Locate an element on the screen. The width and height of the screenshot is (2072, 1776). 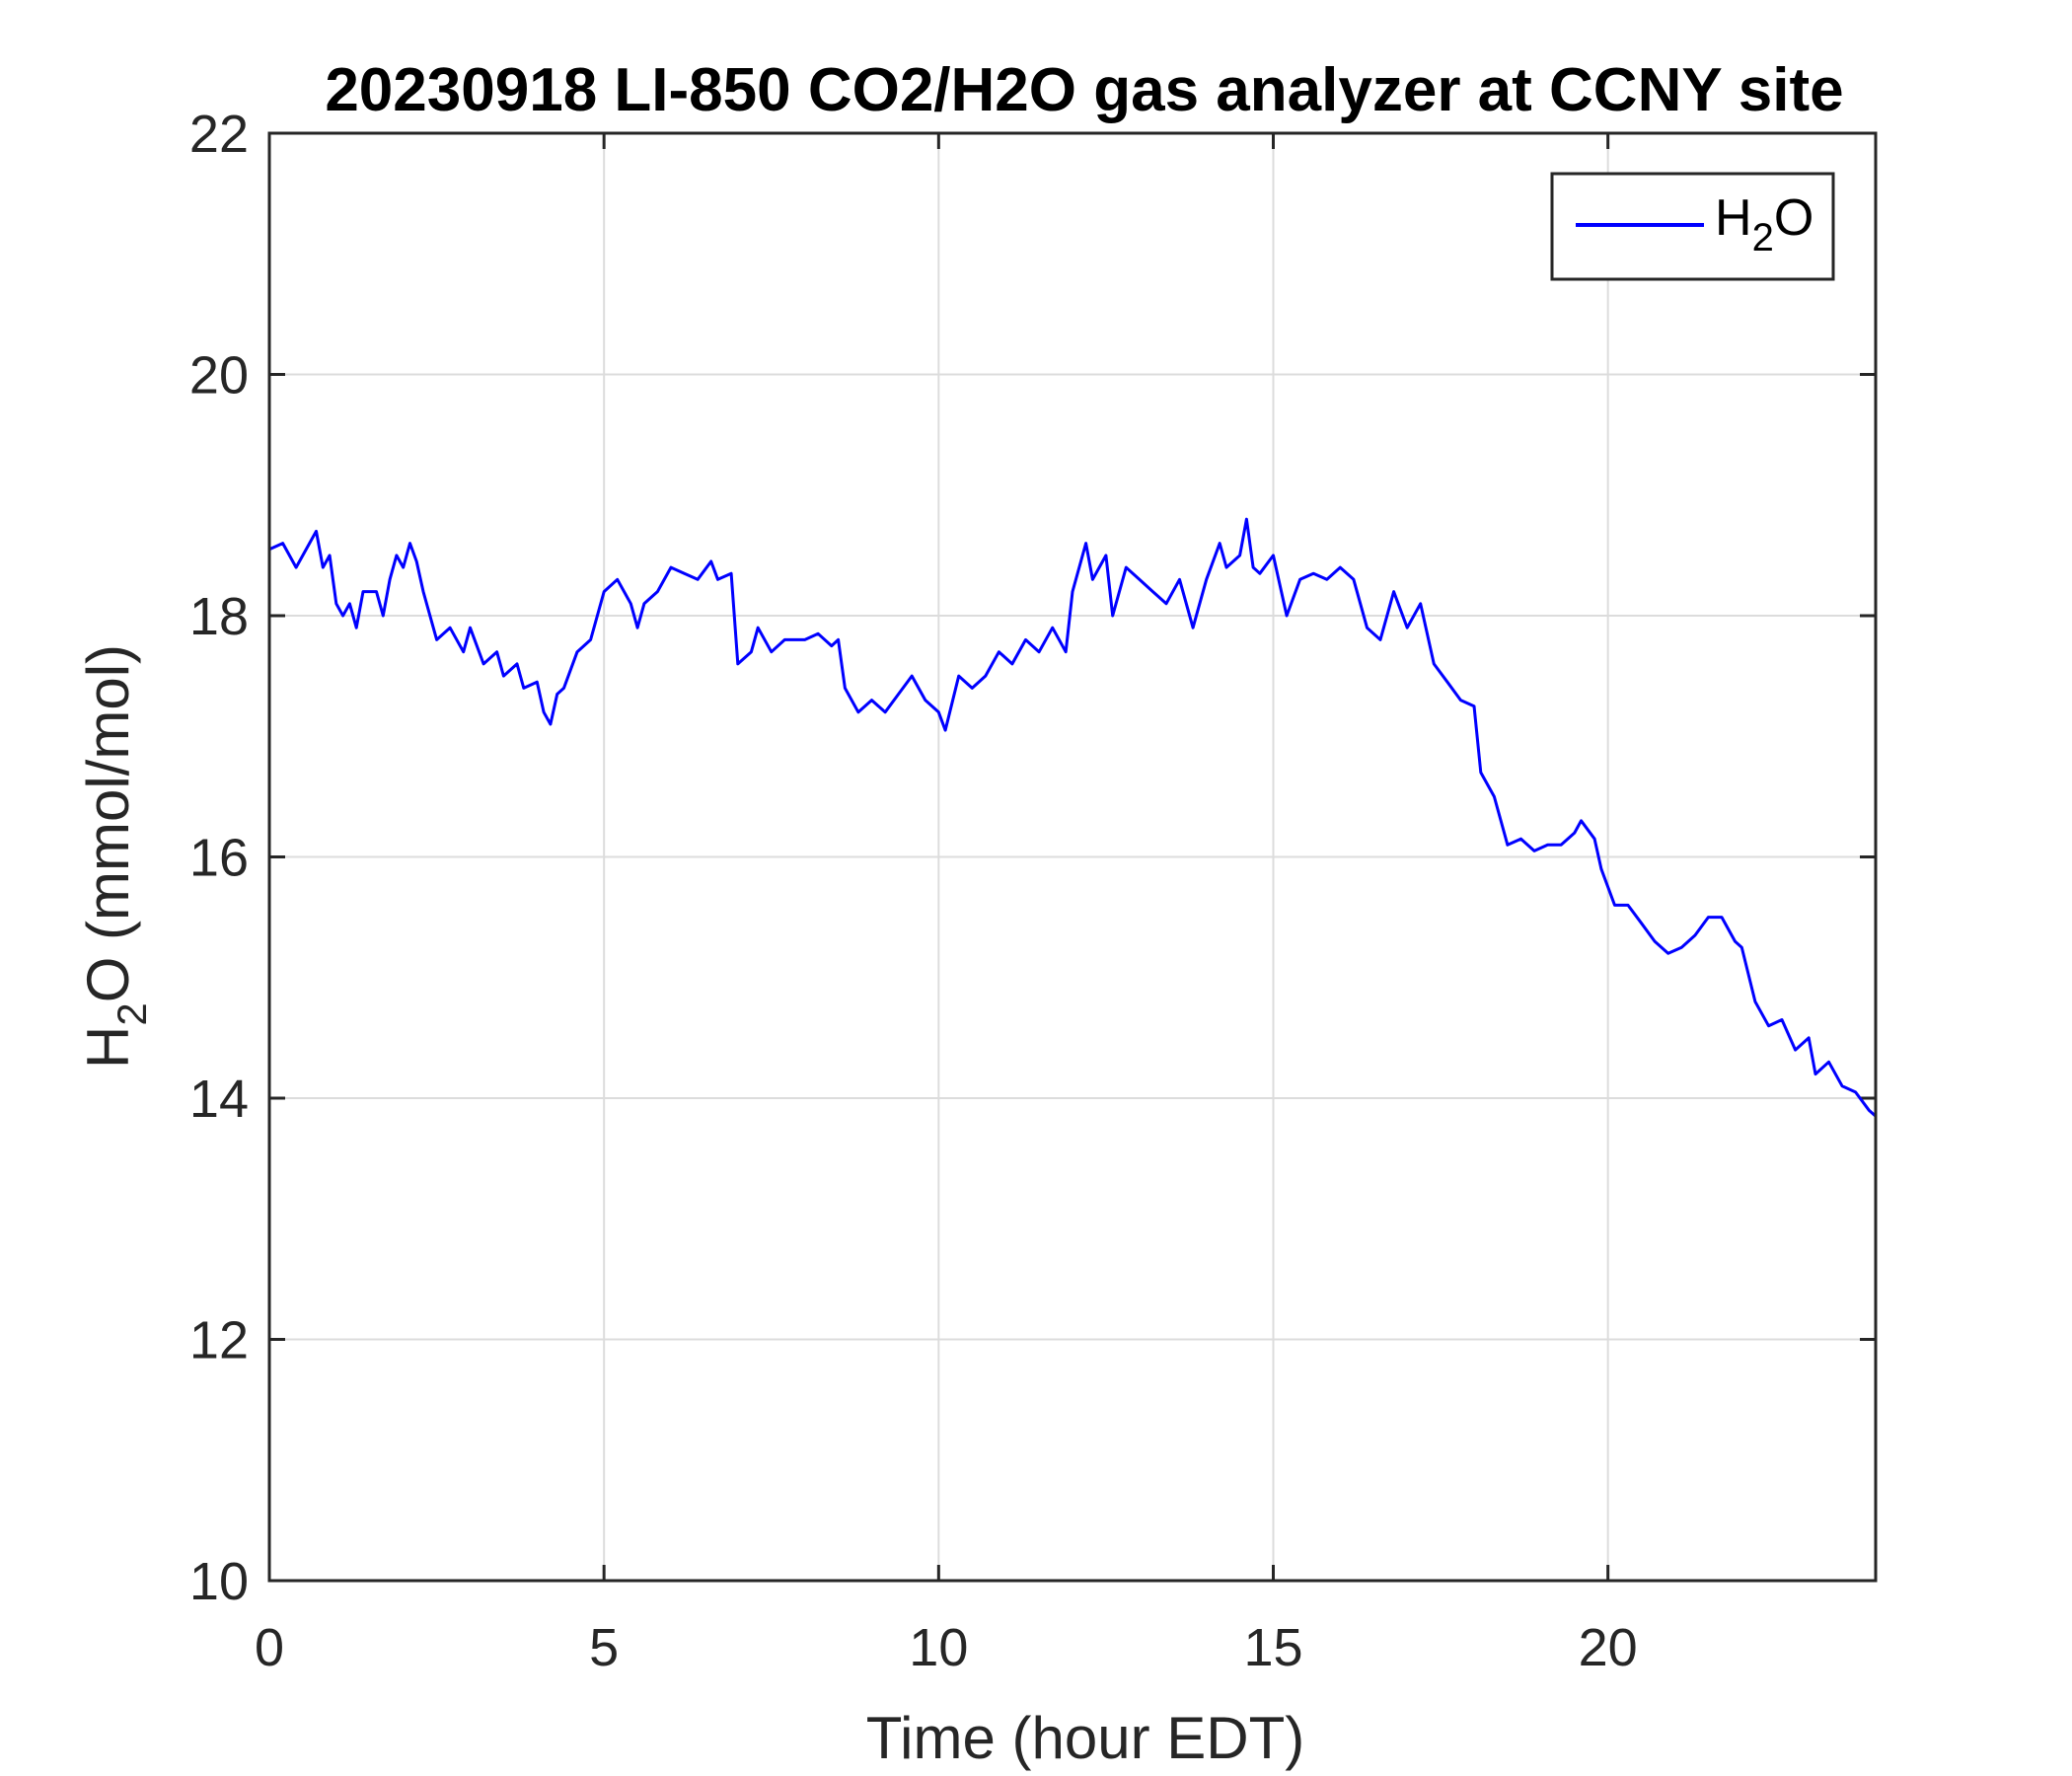
x-tick-label: 10 is located at coordinates (939, 1647).